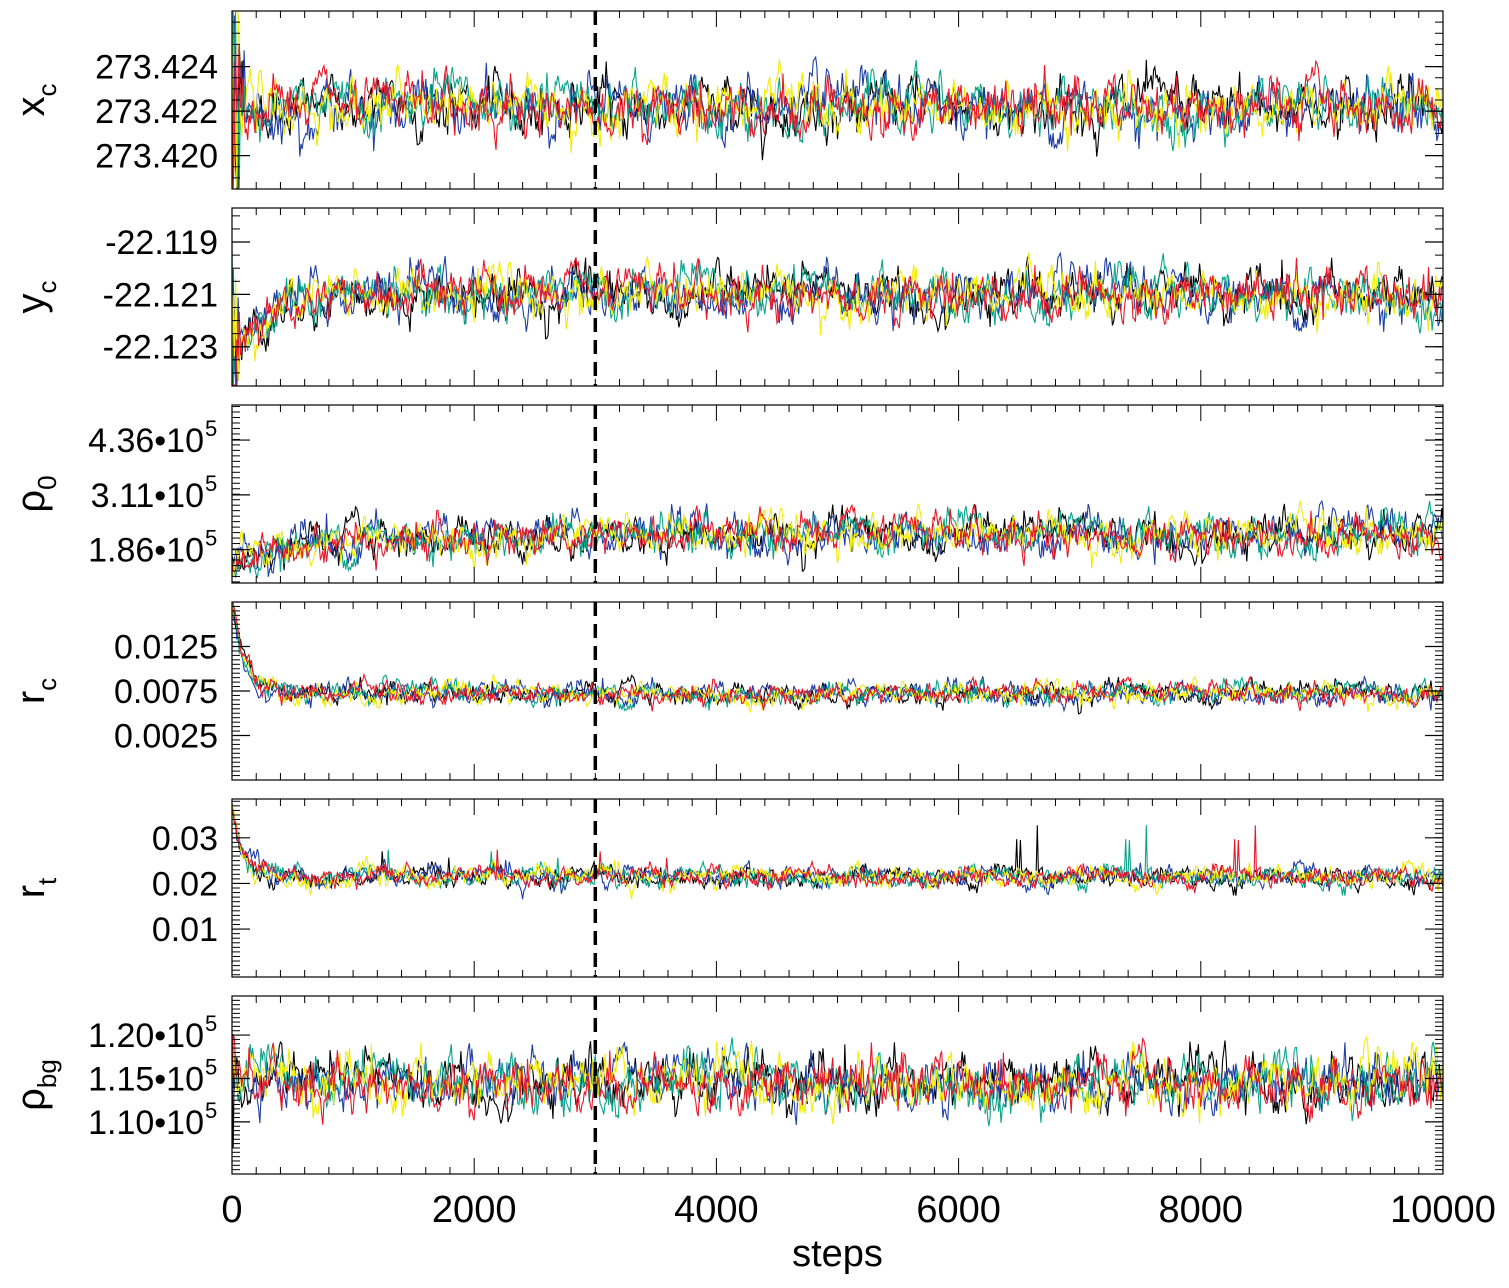 This screenshot has width=1509, height=1288. What do you see at coordinates (147, 496) in the screenshot?
I see `y-tick-label-rho0: 3.11•10` at bounding box center [147, 496].